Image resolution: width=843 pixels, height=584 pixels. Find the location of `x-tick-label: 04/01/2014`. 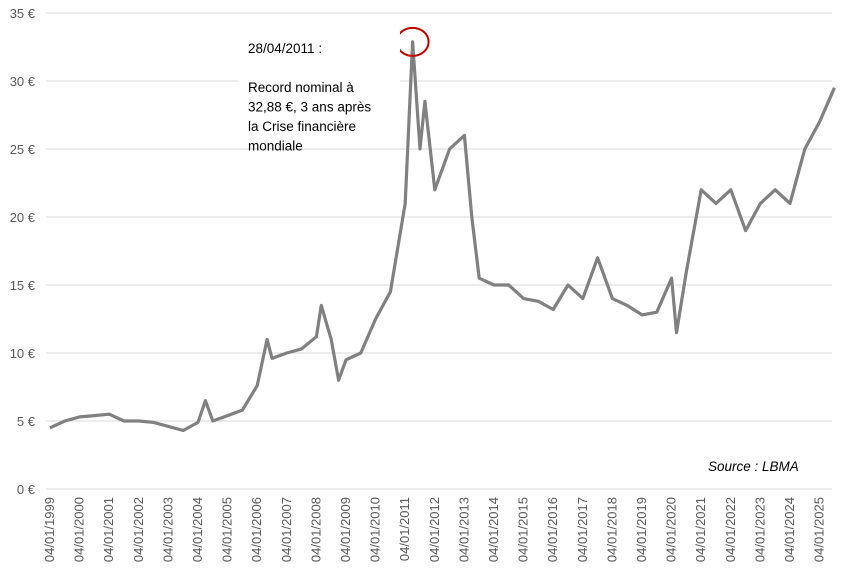

x-tick-label: 04/01/2014 is located at coordinates (493, 529).